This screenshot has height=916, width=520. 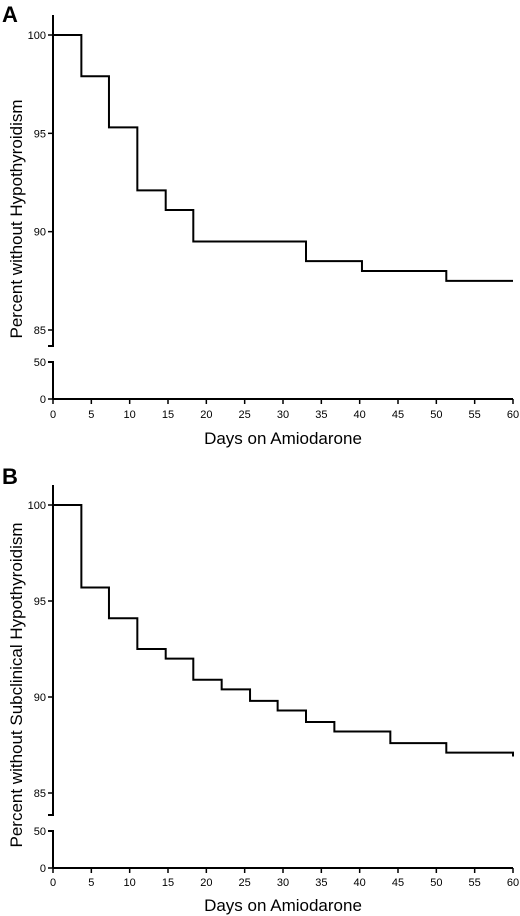 I want to click on panel-label: A, so click(x=10, y=14).